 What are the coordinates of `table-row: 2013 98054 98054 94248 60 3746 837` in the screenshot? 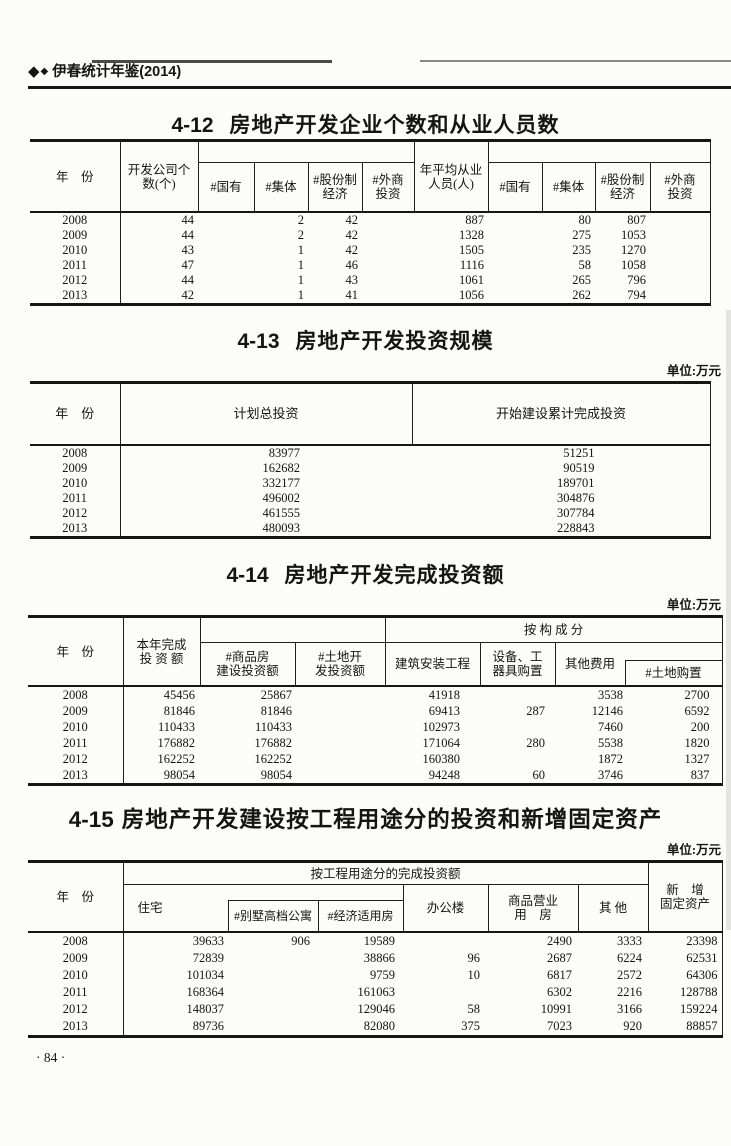 It's located at (375, 776).